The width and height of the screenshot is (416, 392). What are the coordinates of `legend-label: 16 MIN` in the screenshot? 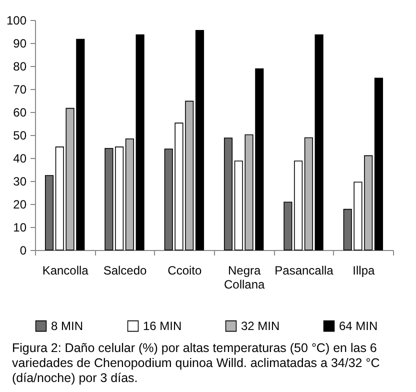 It's located at (162, 326).